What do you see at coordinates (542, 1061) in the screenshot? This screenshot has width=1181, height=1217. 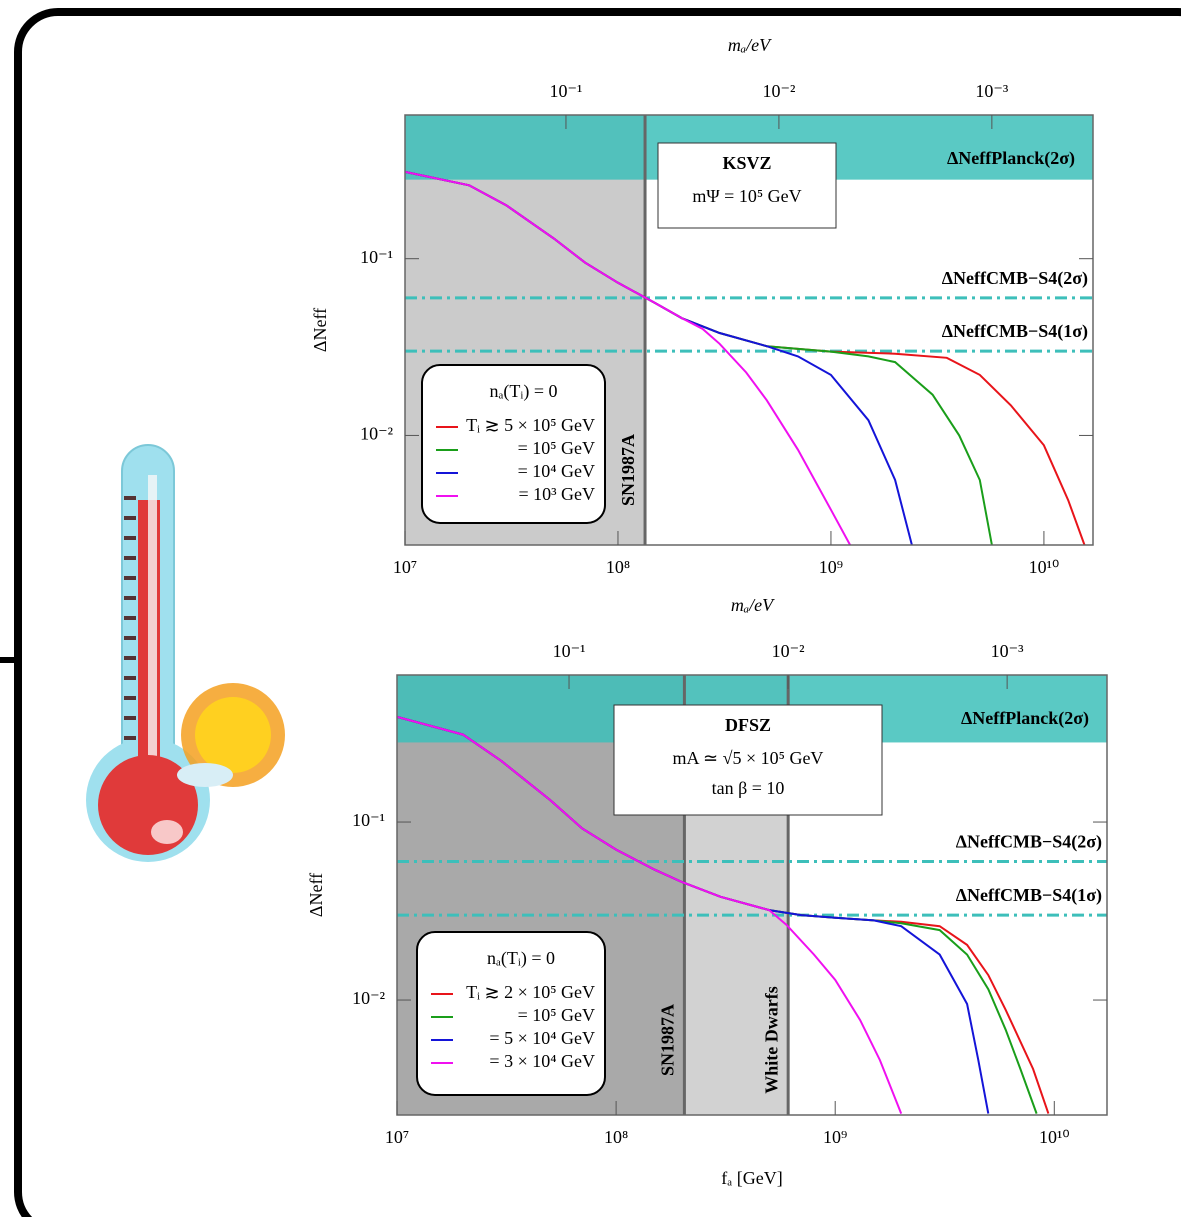 I see `legend-label: = 3 × 10⁴ GeV` at bounding box center [542, 1061].